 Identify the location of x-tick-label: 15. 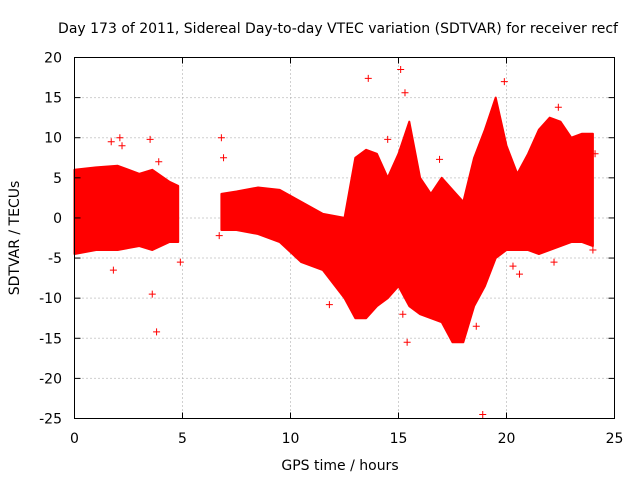
(399, 439).